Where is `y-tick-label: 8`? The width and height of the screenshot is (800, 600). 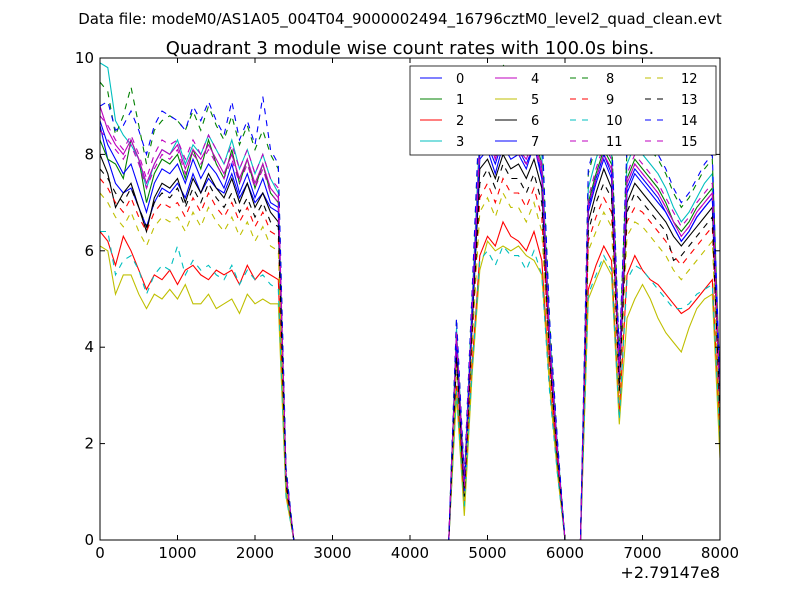
y-tick-label: 8 is located at coordinates (89, 154).